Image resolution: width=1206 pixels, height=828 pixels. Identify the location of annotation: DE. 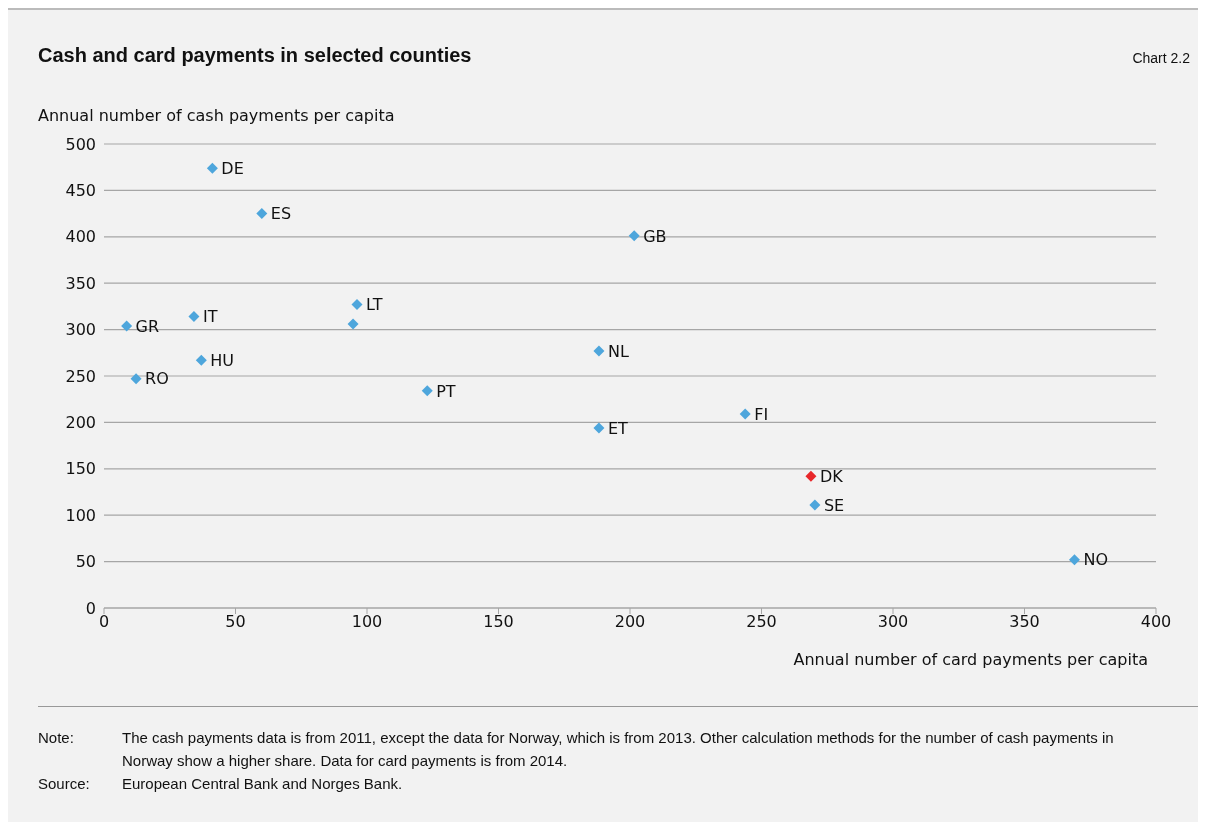
(232, 168).